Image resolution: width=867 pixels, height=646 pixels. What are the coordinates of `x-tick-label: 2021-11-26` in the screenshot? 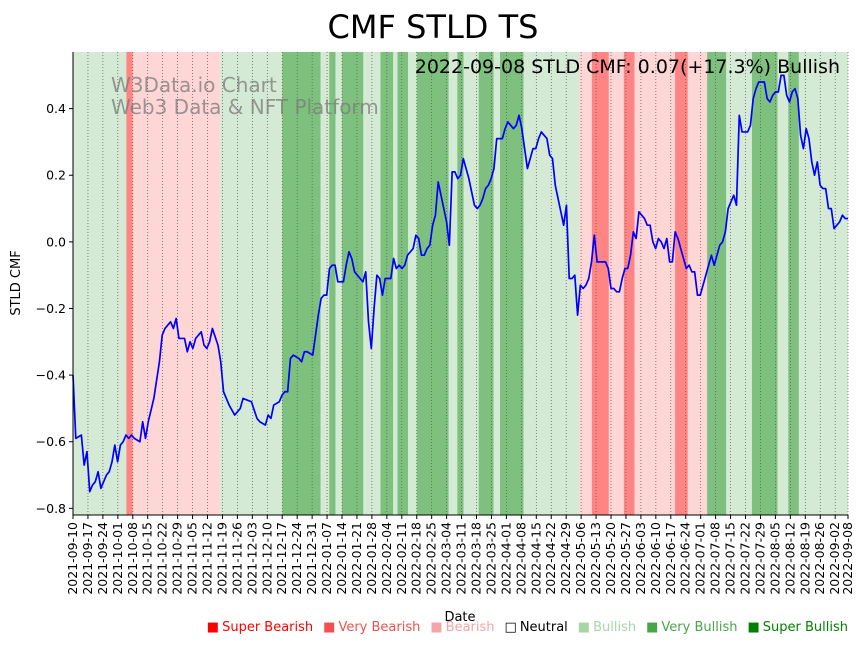 It's located at (236, 558).